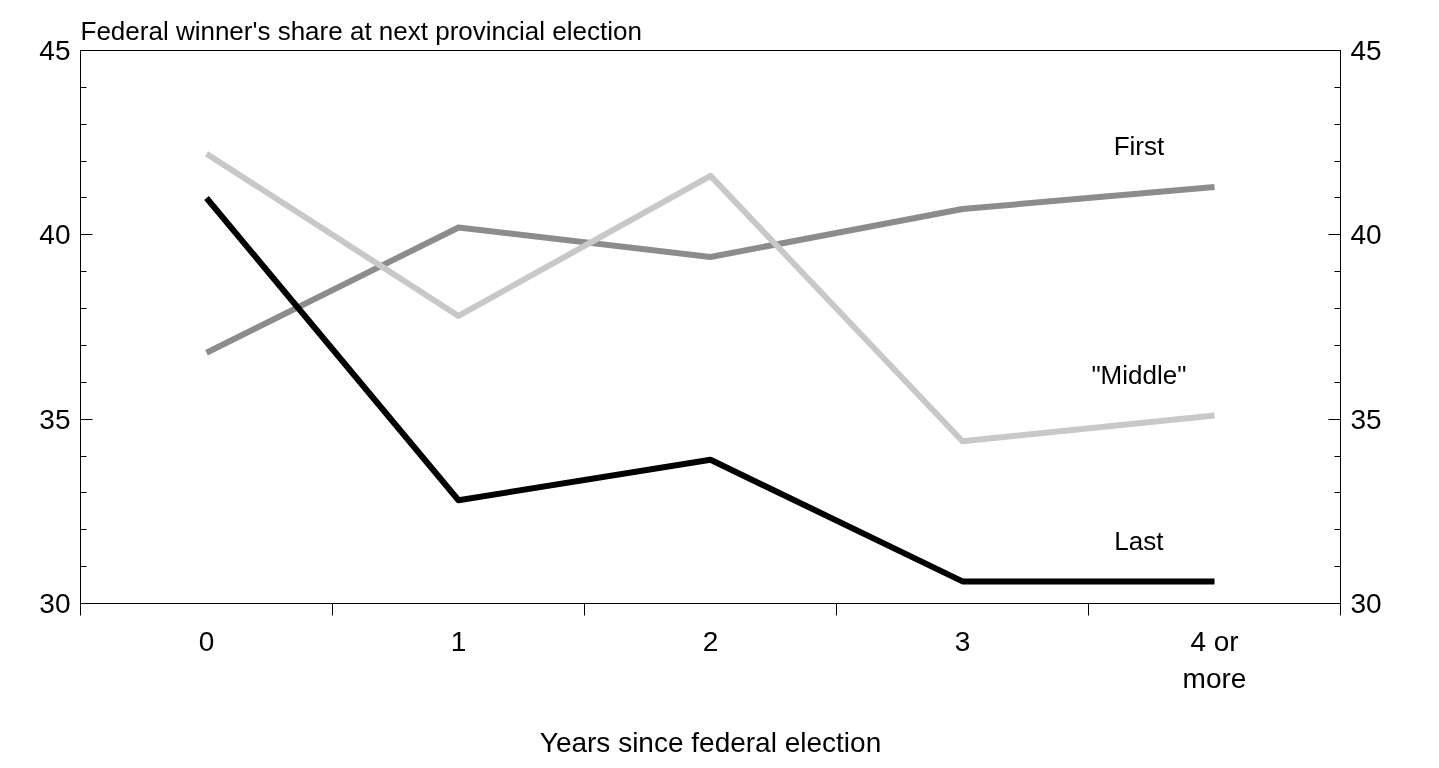  What do you see at coordinates (55, 603) in the screenshot?
I see `y-tick-label: 30` at bounding box center [55, 603].